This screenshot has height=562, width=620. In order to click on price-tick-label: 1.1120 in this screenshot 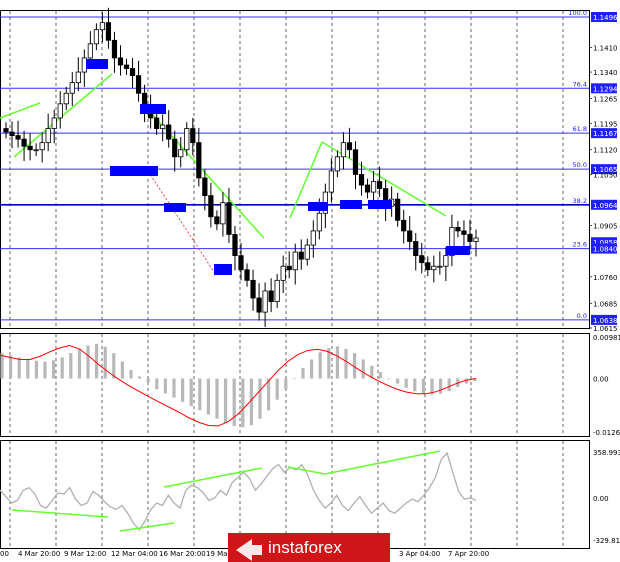, I will do `click(605, 151)`.